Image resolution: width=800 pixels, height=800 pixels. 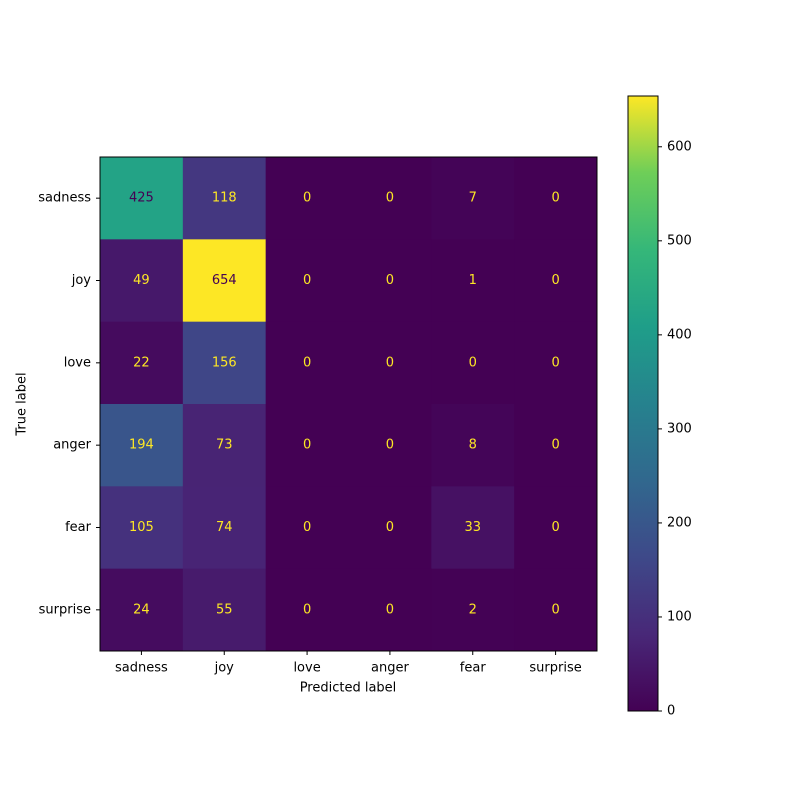 I want to click on cell-label: 24, so click(x=141, y=609).